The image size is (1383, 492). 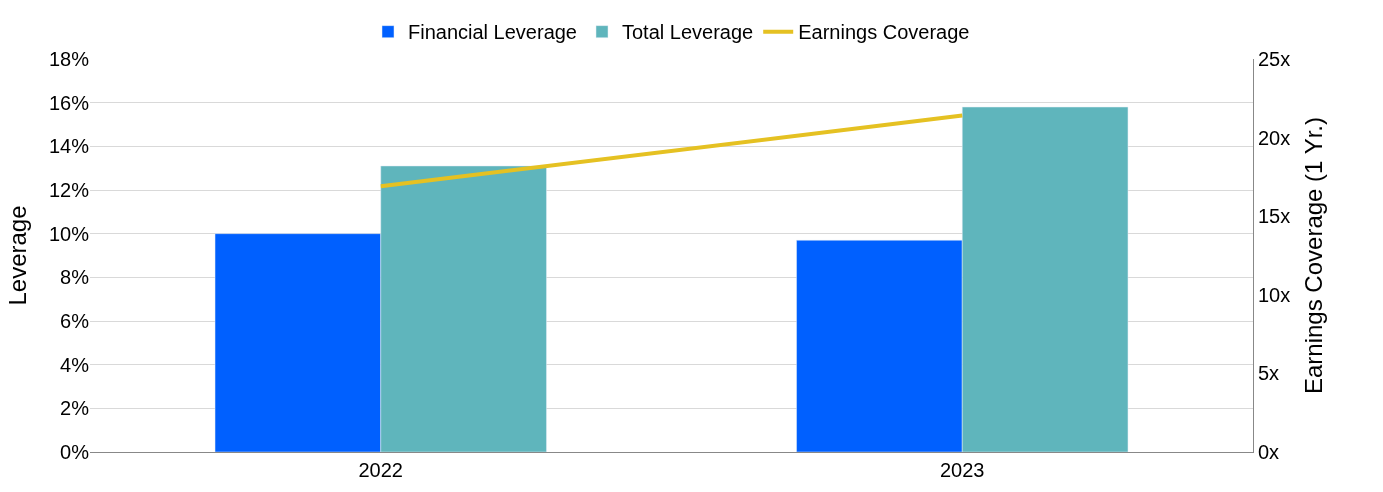 What do you see at coordinates (75, 452) in the screenshot?
I see `y-tick-label: 0%` at bounding box center [75, 452].